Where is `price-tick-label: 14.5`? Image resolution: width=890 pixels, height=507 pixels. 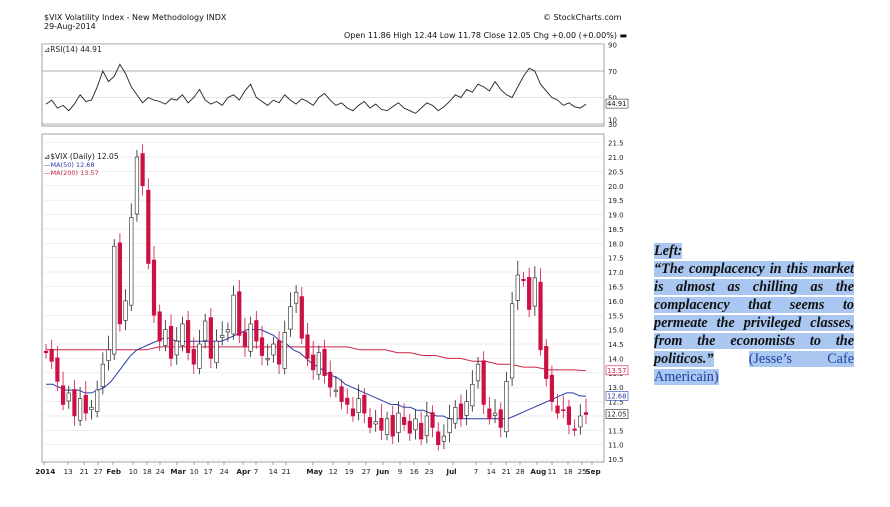 price-tick-label: 14.5 is located at coordinates (616, 345).